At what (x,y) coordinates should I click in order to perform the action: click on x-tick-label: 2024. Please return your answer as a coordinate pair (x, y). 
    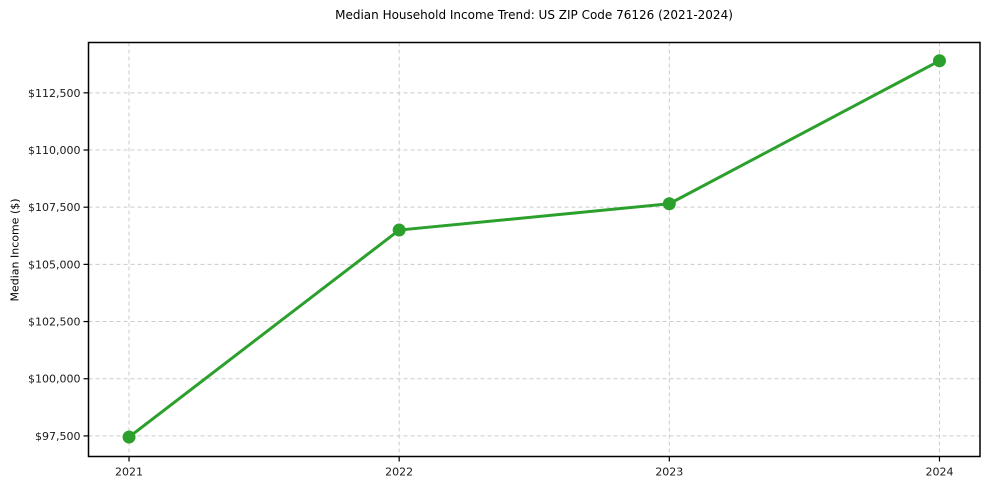
    Looking at the image, I should click on (939, 472).